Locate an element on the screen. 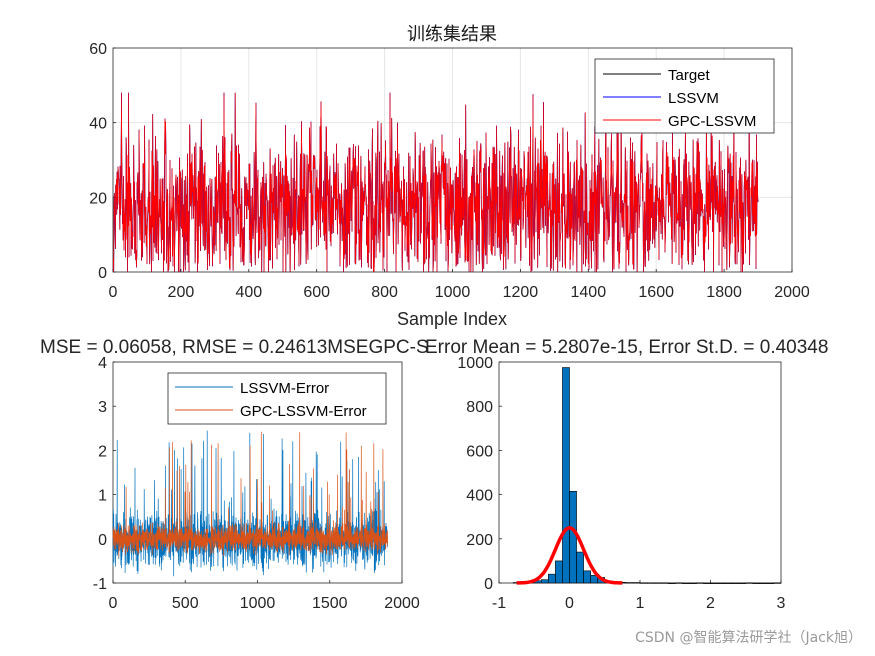  top-xtick-label: 1800 is located at coordinates (724, 292).